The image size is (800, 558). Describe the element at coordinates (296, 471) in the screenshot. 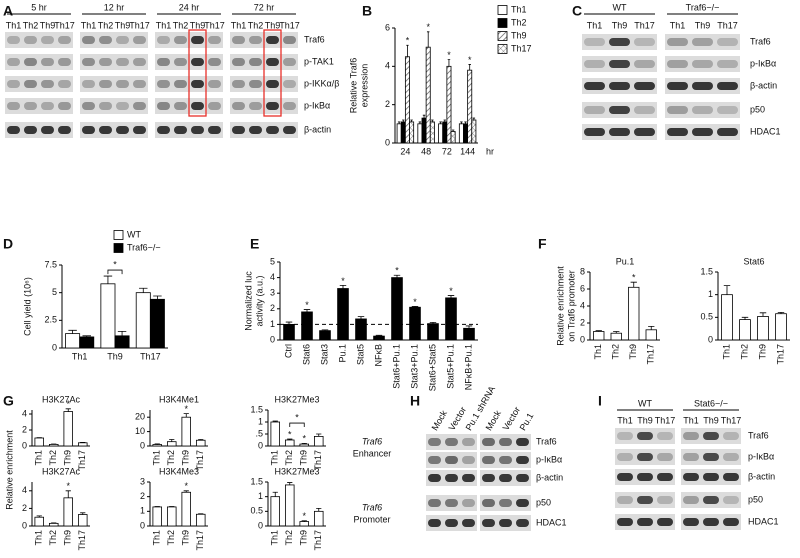

I see `chart-title: H3K27Me3` at that location.